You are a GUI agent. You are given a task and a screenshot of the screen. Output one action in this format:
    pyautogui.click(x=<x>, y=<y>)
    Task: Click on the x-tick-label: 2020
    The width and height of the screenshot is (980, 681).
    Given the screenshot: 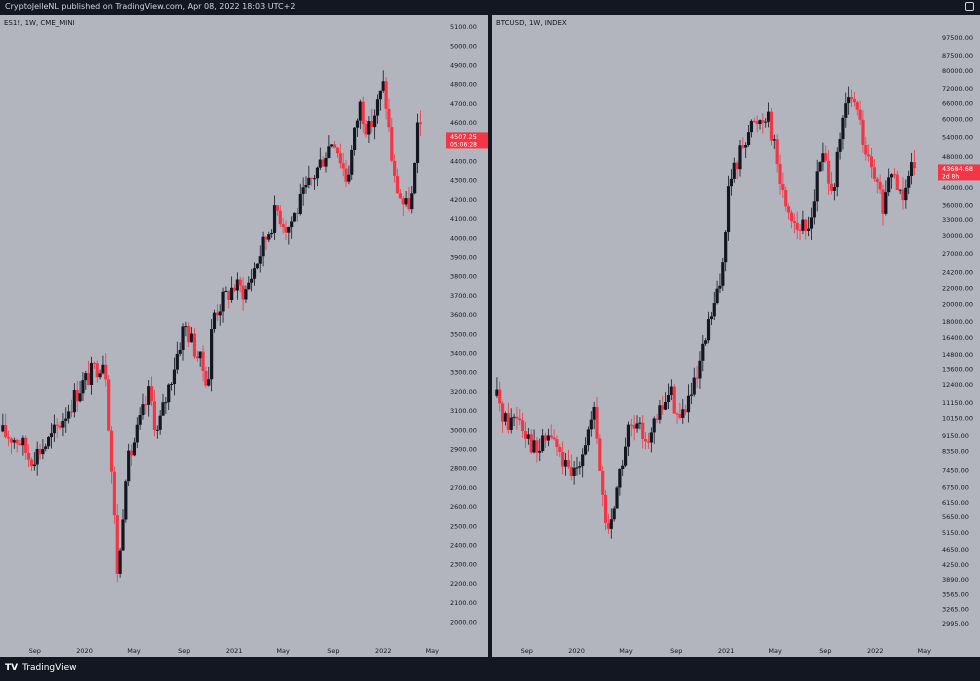 What is the action you would take?
    pyautogui.click(x=576, y=651)
    